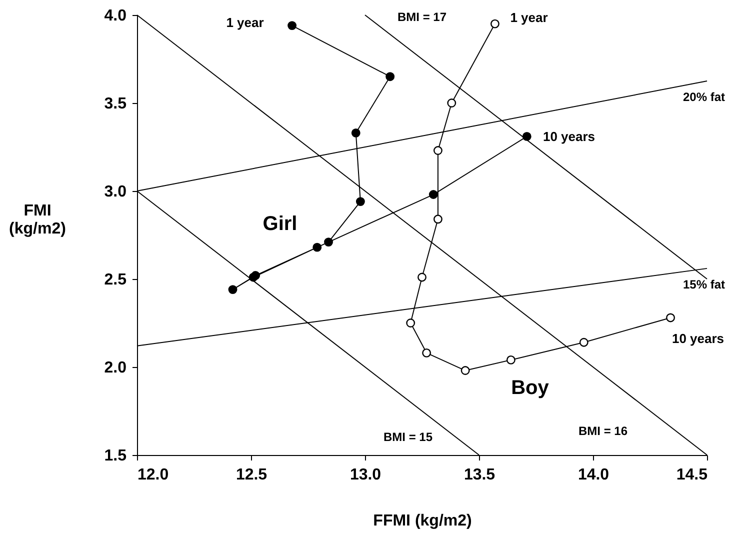 The image size is (751, 537). Describe the element at coordinates (422, 17) in the screenshot. I see `annotation: BMI = 17` at that location.